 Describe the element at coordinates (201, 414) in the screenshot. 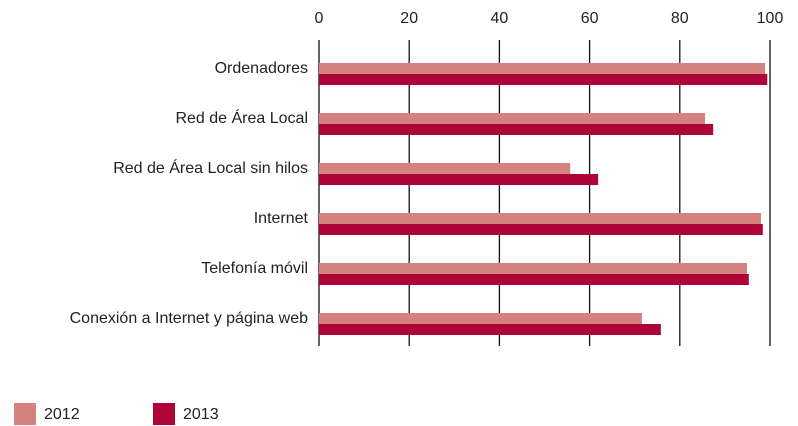

I see `legend-label: 2013` at that location.